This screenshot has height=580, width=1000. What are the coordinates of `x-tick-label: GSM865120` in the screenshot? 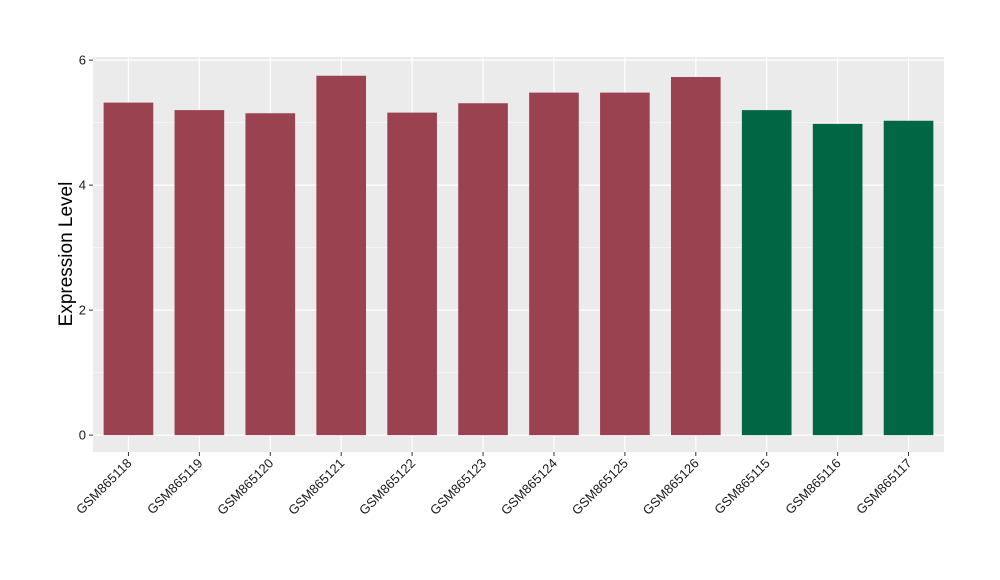 It's located at (245, 487).